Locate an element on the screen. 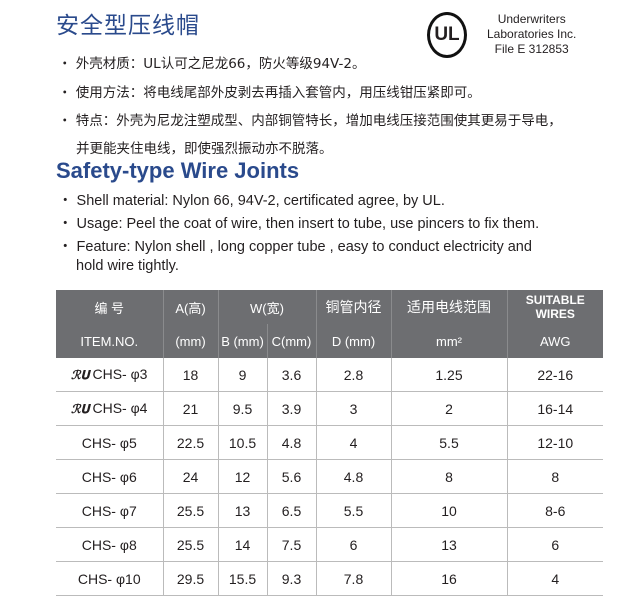  item-cell: CHS- φ8 is located at coordinates (109, 544).